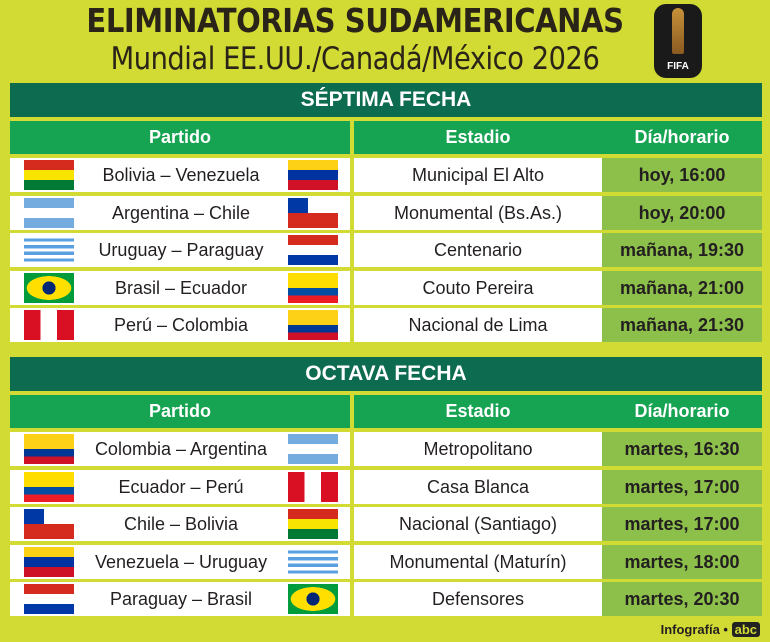 Image resolution: width=770 pixels, height=642 pixels. I want to click on round-header: SÉPTIMA FECHA, so click(386, 100).